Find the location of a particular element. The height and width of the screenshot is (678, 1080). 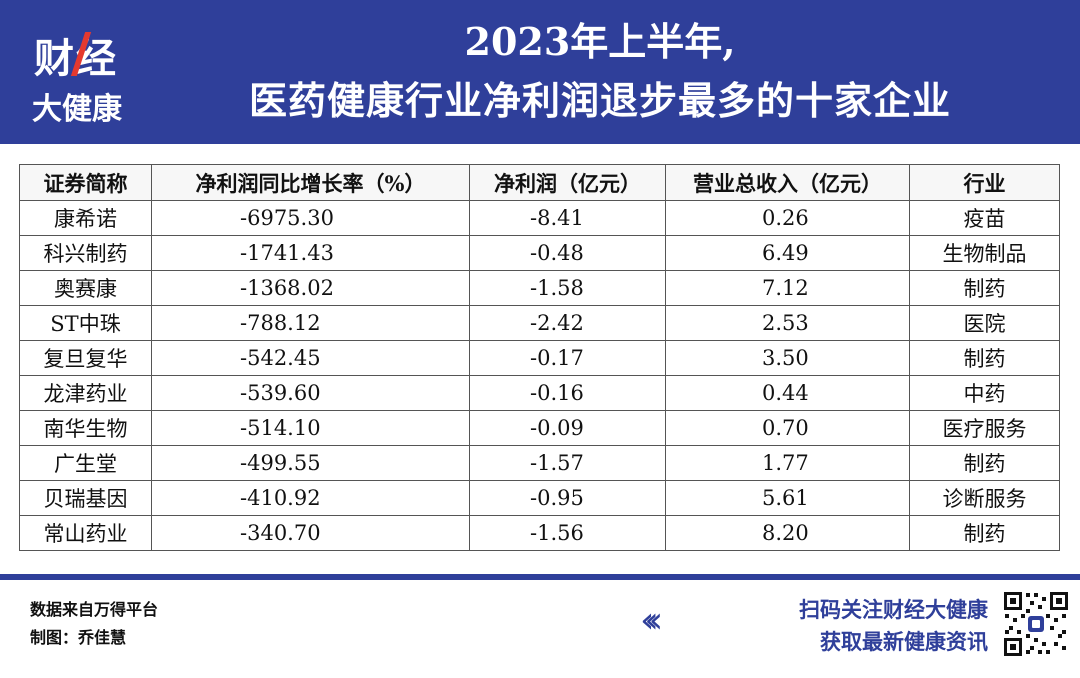

cell-growth: -539.60 is located at coordinates (310, 393).